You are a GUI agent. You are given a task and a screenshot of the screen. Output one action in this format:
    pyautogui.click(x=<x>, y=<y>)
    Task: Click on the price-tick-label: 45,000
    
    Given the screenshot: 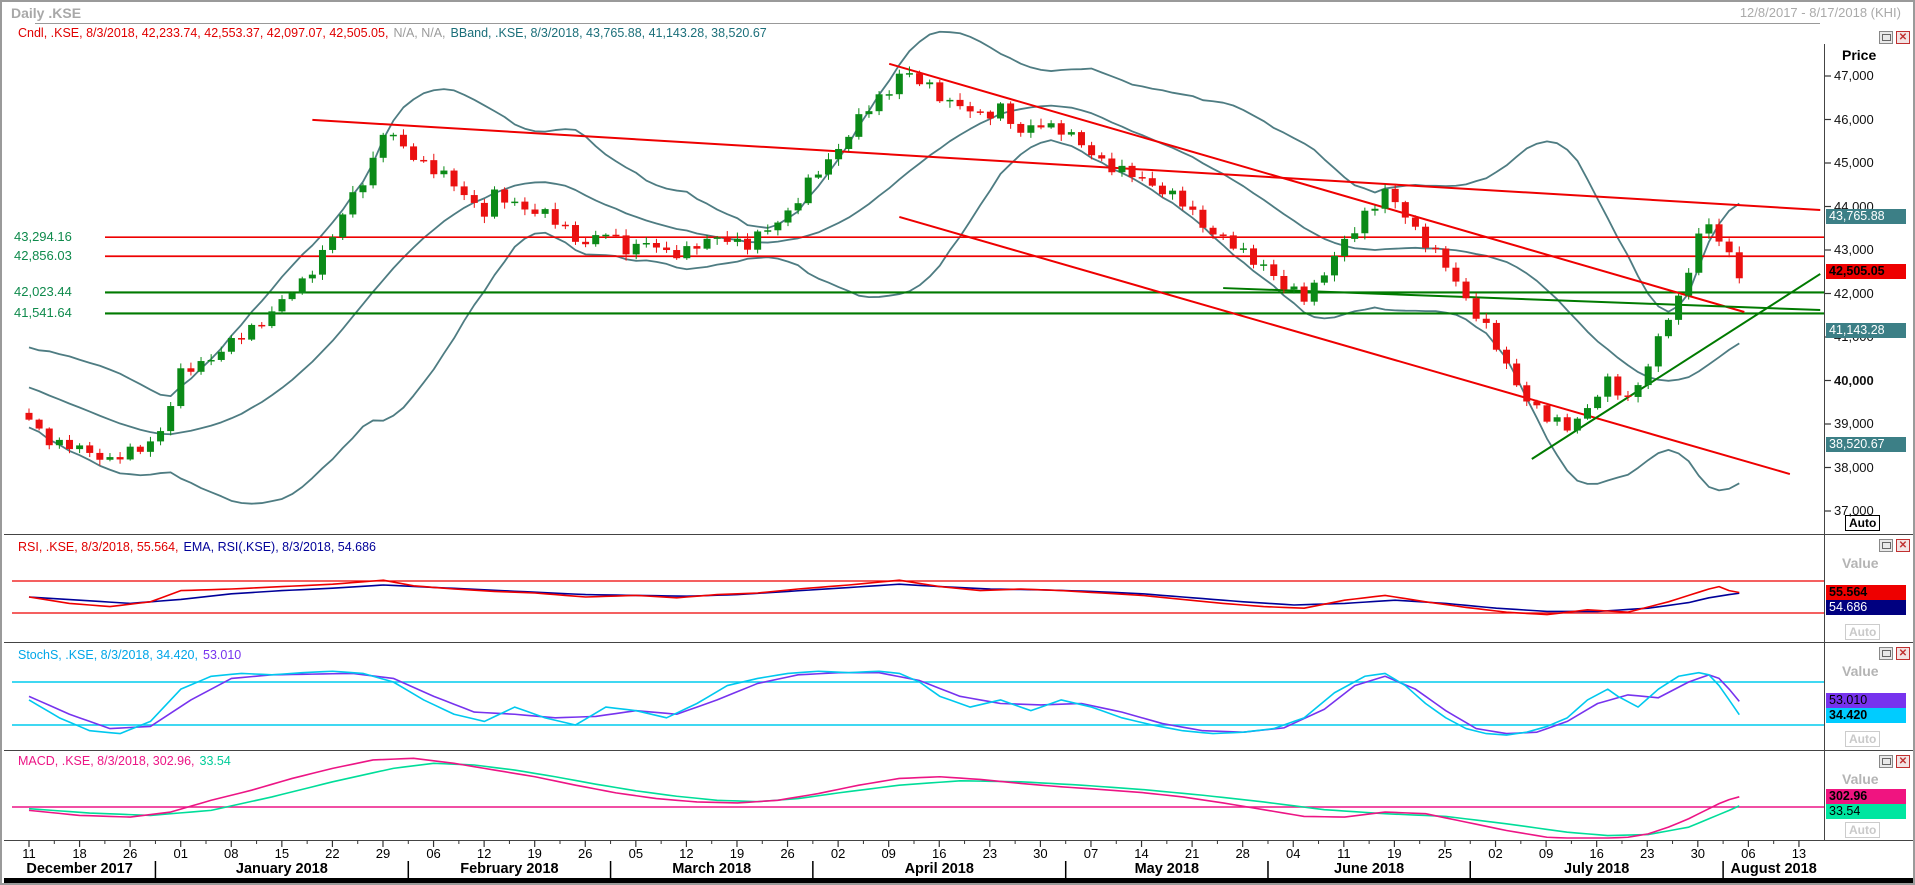 What is the action you would take?
    pyautogui.click(x=1854, y=162)
    